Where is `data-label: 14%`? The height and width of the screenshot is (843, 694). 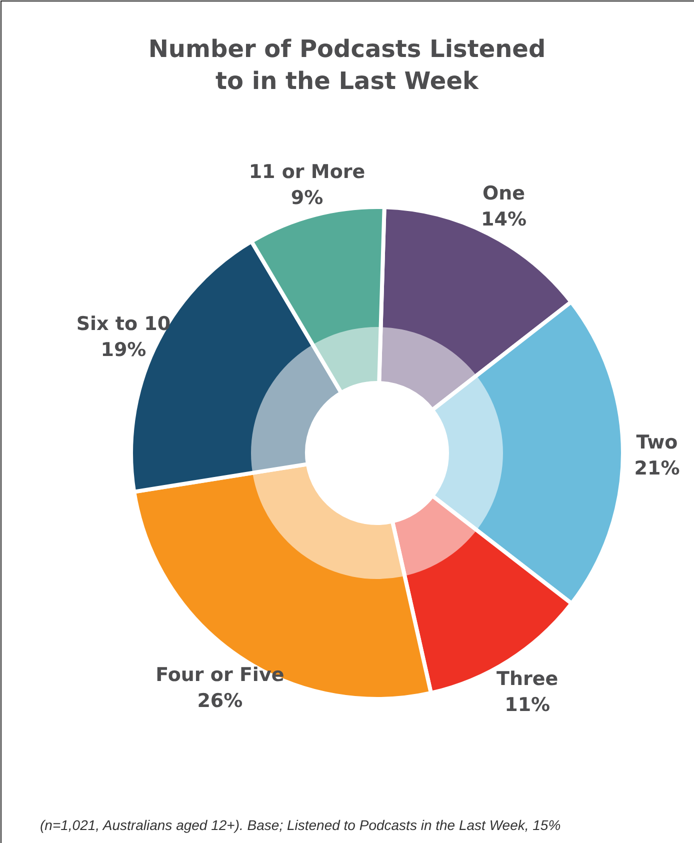 data-label: 14% is located at coordinates (504, 219).